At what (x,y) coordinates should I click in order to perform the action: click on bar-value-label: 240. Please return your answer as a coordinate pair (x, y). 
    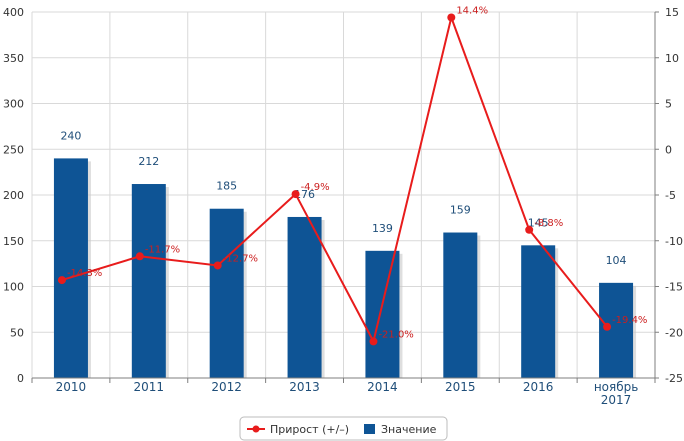
    Looking at the image, I should click on (70, 135).